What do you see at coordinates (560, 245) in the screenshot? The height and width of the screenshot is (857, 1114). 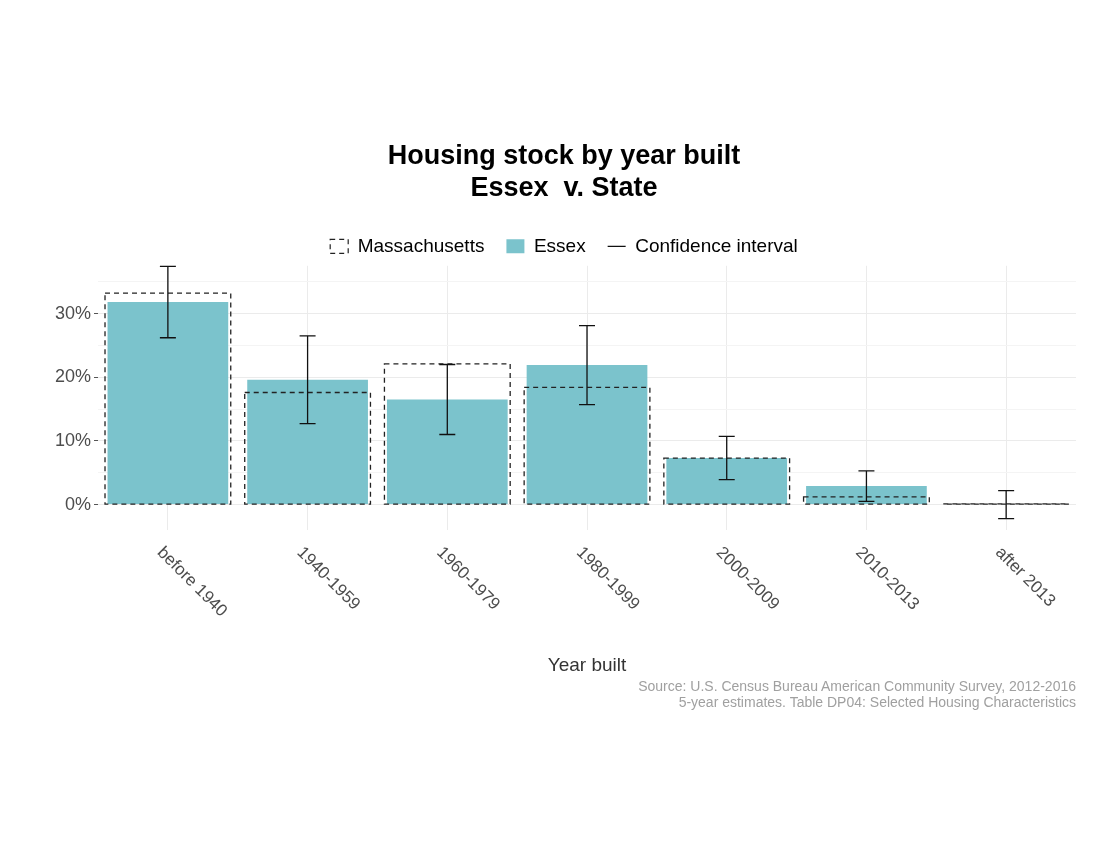 I see `legend-label: Essex` at bounding box center [560, 245].